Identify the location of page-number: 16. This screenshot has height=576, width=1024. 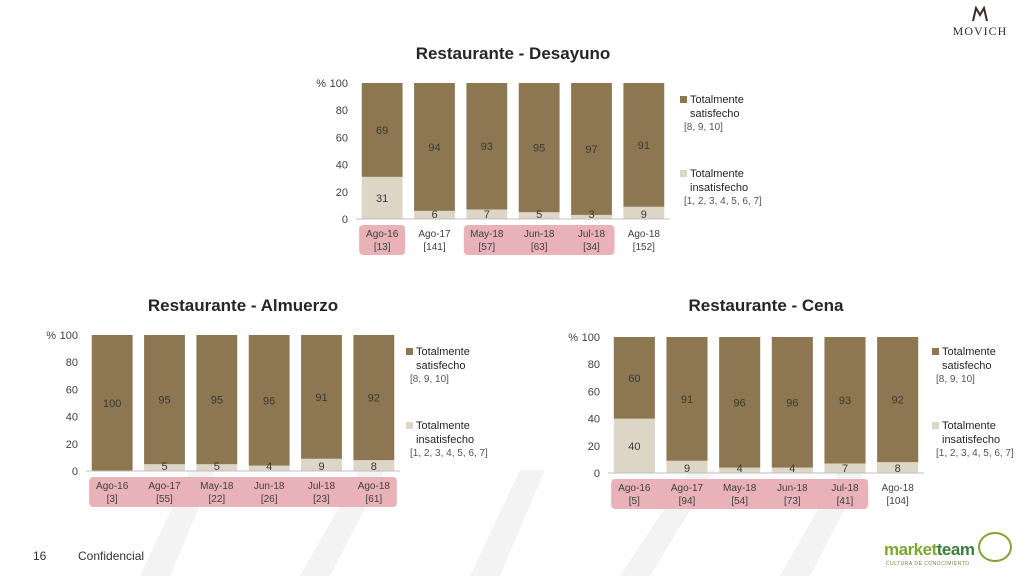
(40, 556).